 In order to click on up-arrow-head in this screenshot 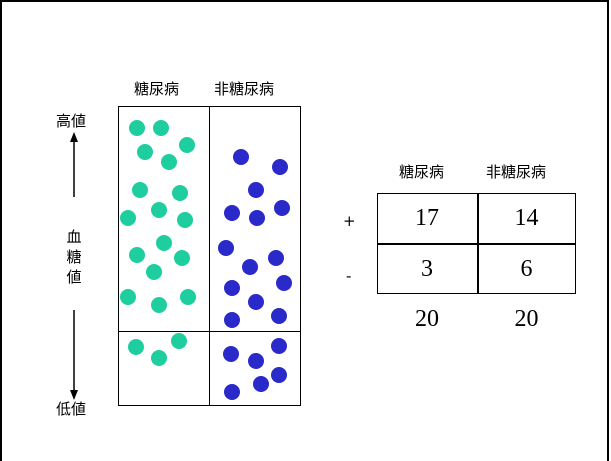, I will do `click(74, 137)`.